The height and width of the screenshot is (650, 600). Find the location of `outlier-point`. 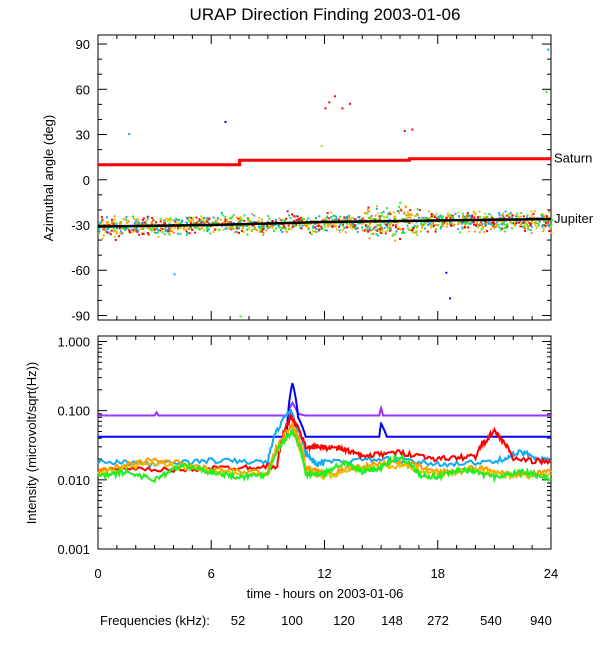

outlier-point is located at coordinates (174, 274).